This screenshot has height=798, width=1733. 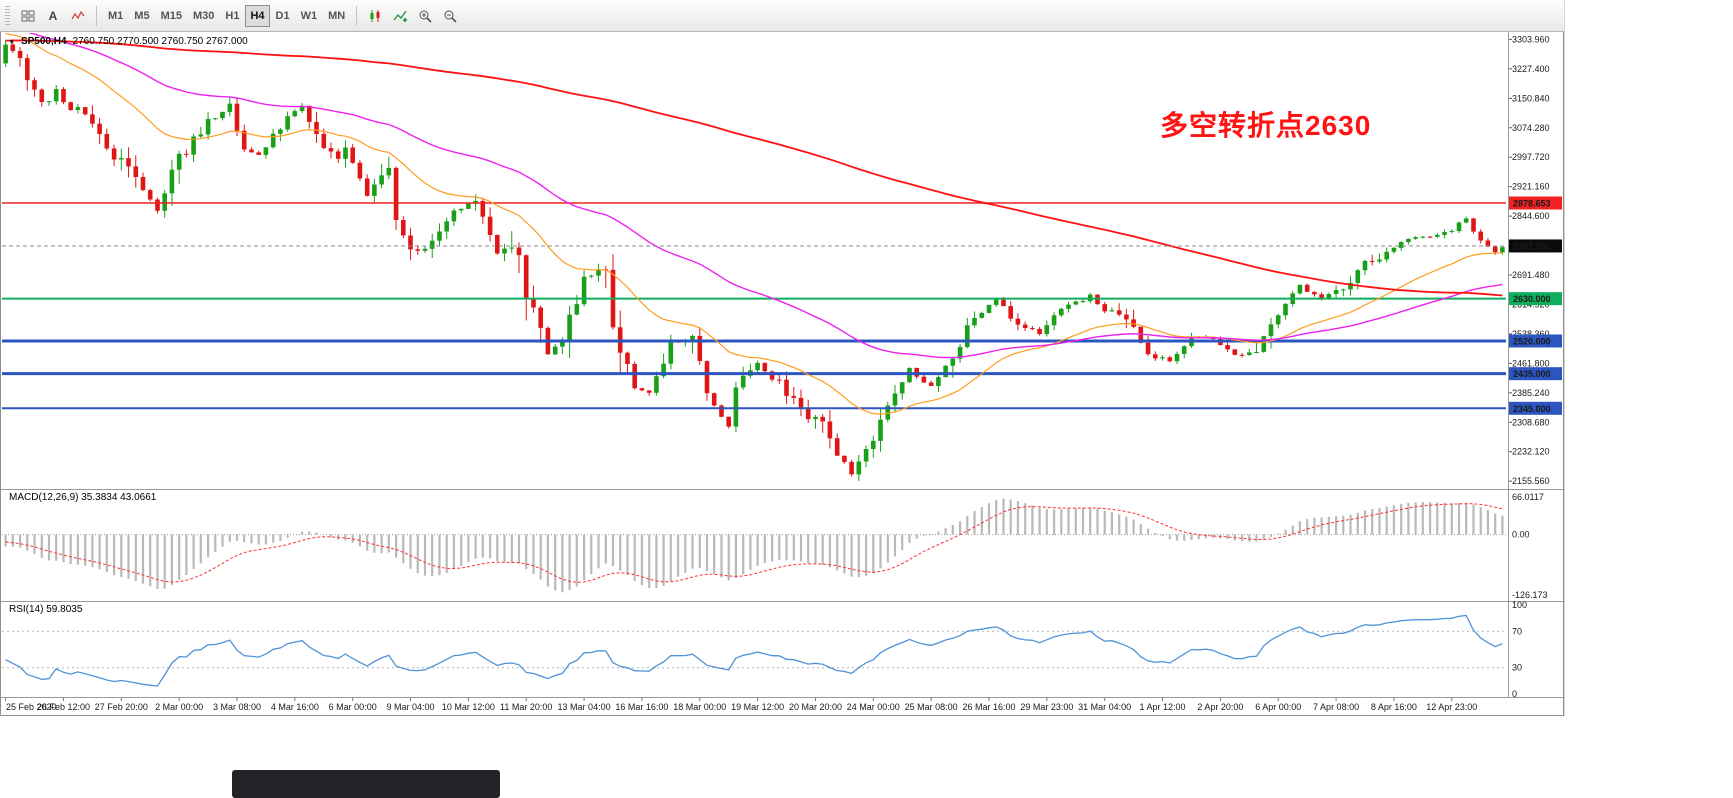 I want to click on time-tick-label: 6 Mar 00:00, so click(x=353, y=707).